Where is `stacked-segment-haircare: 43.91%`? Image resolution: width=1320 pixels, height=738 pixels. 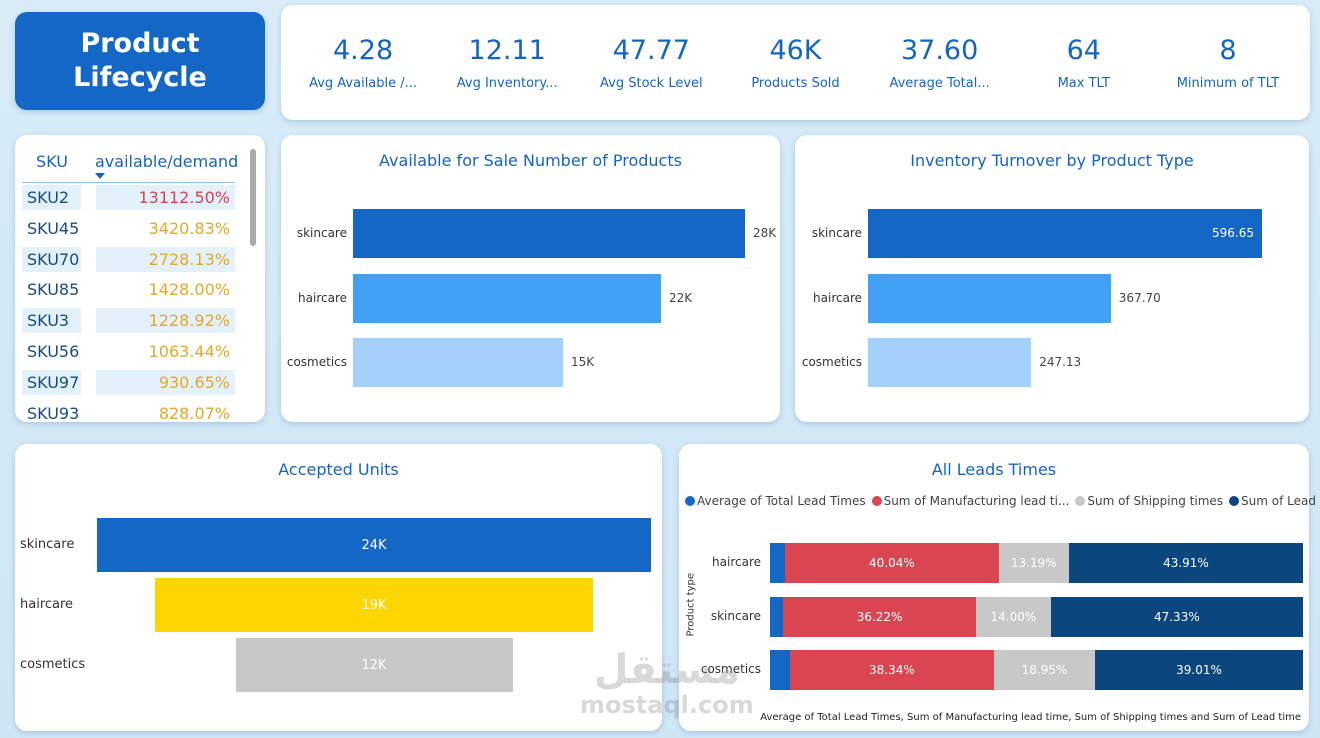 stacked-segment-haircare: 43.91% is located at coordinates (1185, 563).